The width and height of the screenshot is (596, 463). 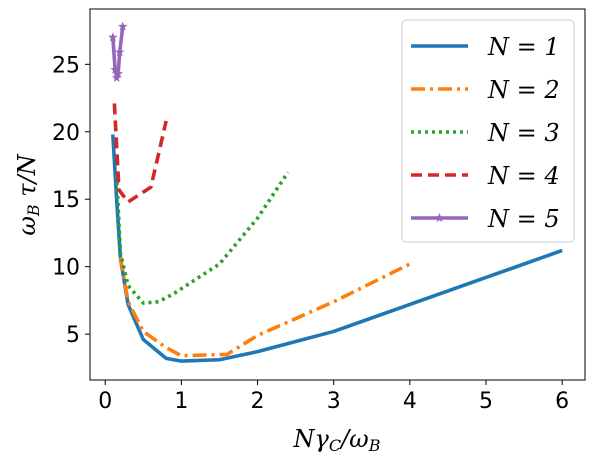 I want to click on legend: N = 1 N = 2 N = 3 N = 4 N = 5, so click(x=488, y=131).